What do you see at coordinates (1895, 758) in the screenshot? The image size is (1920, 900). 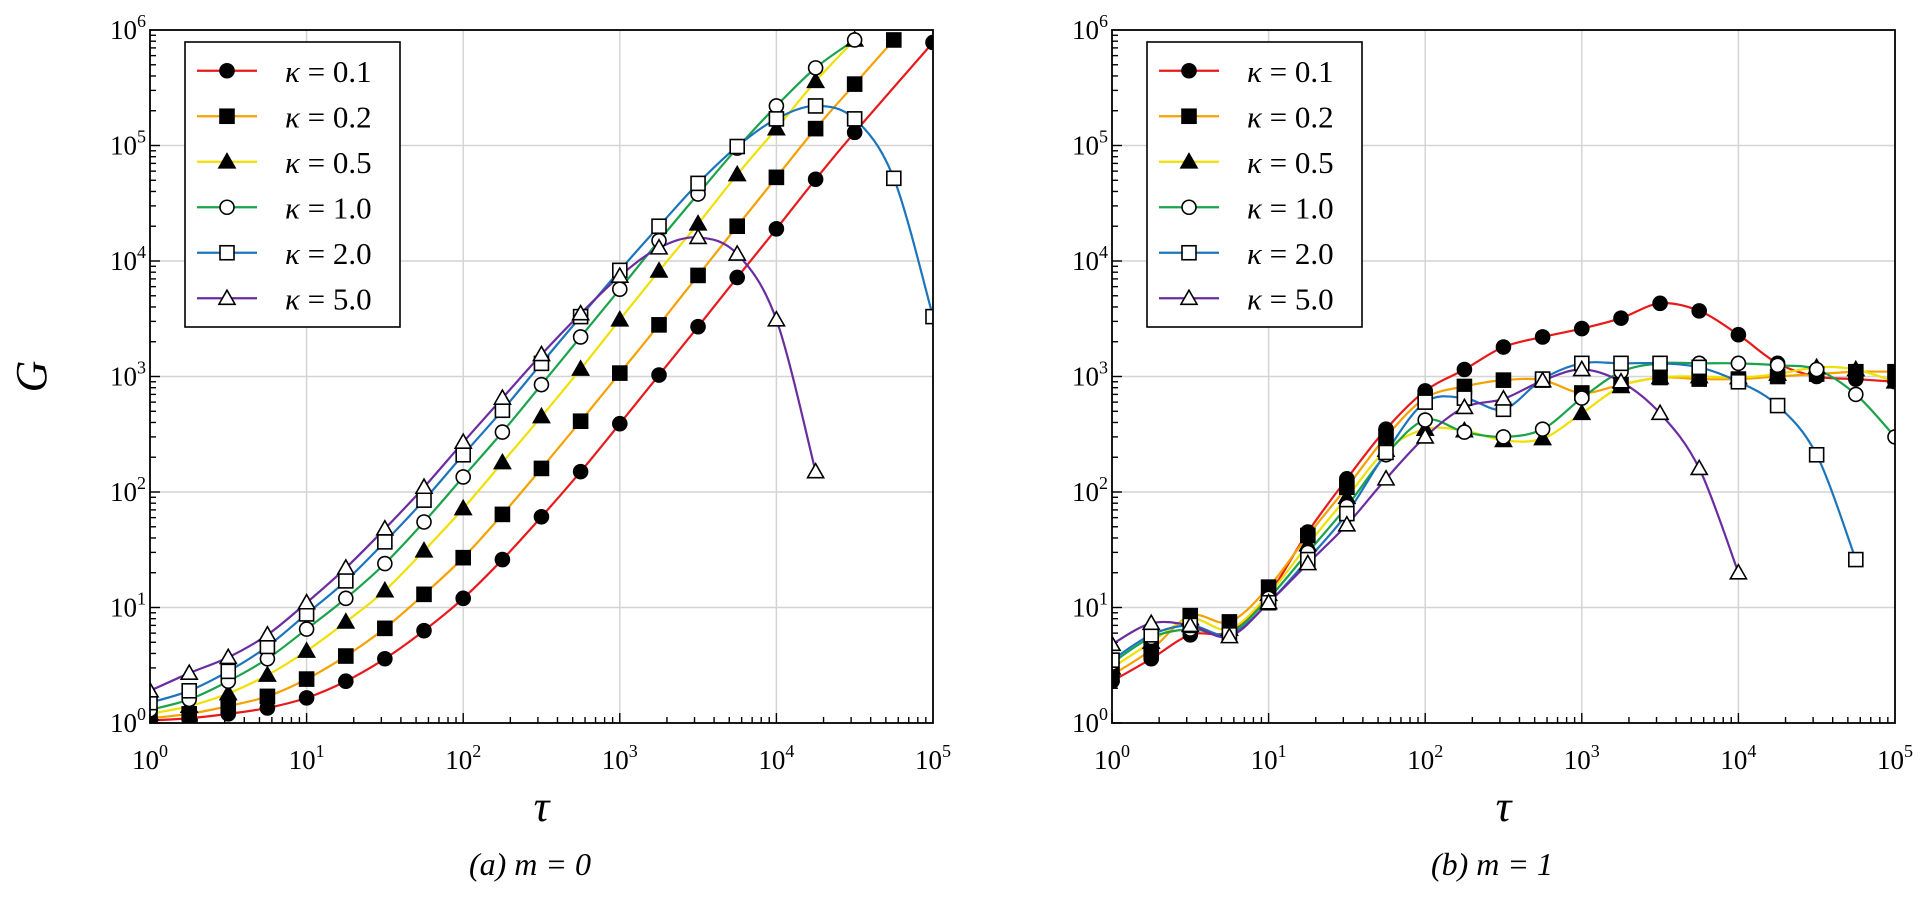 I see `x-tick-label: 10⁵` at bounding box center [1895, 758].